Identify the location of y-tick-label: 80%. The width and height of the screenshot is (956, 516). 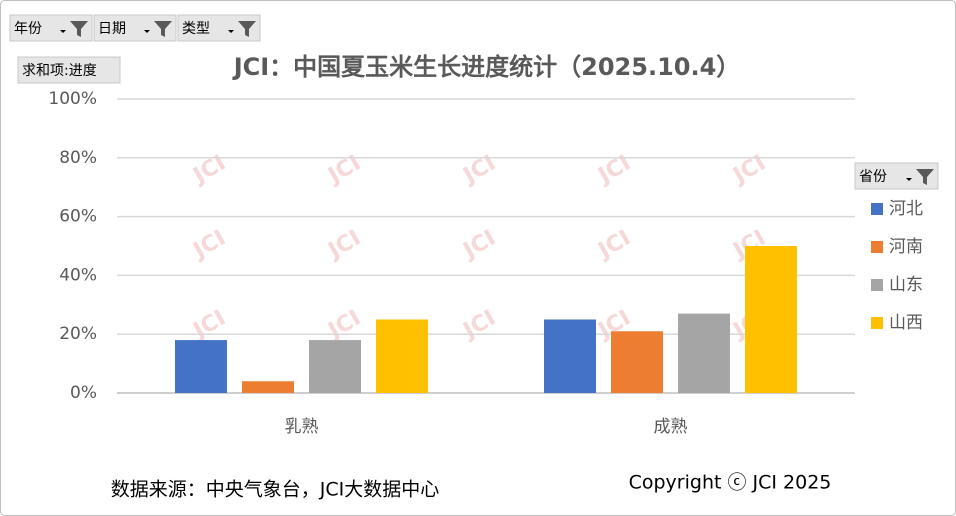
(78, 158).